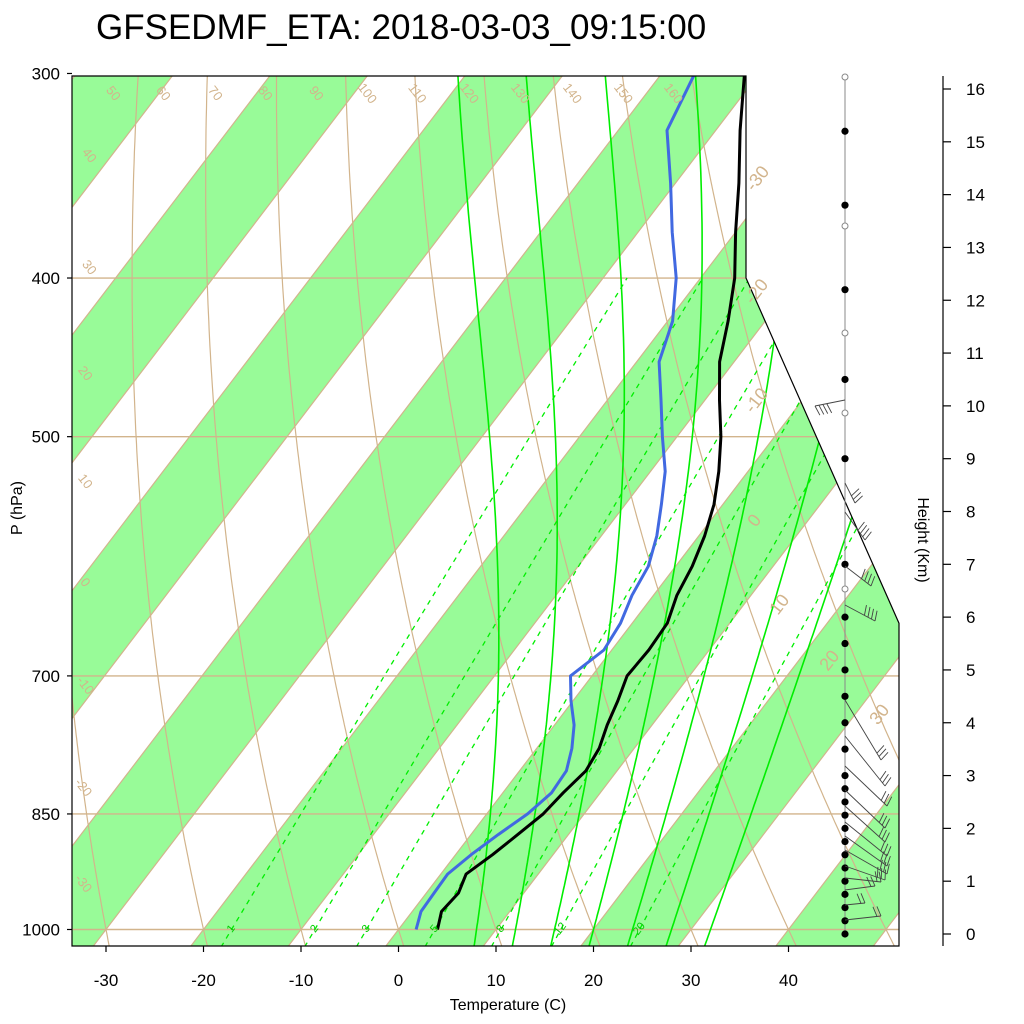 The width and height of the screenshot is (1024, 1024). I want to click on dry-adiabat-label: 70, so click(215, 93).